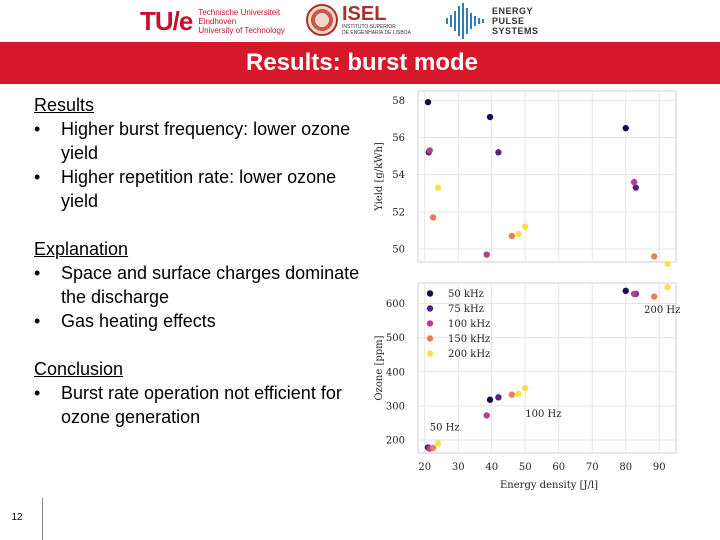 The width and height of the screenshot is (720, 540). I want to click on y-tick-label: 600, so click(395, 304).